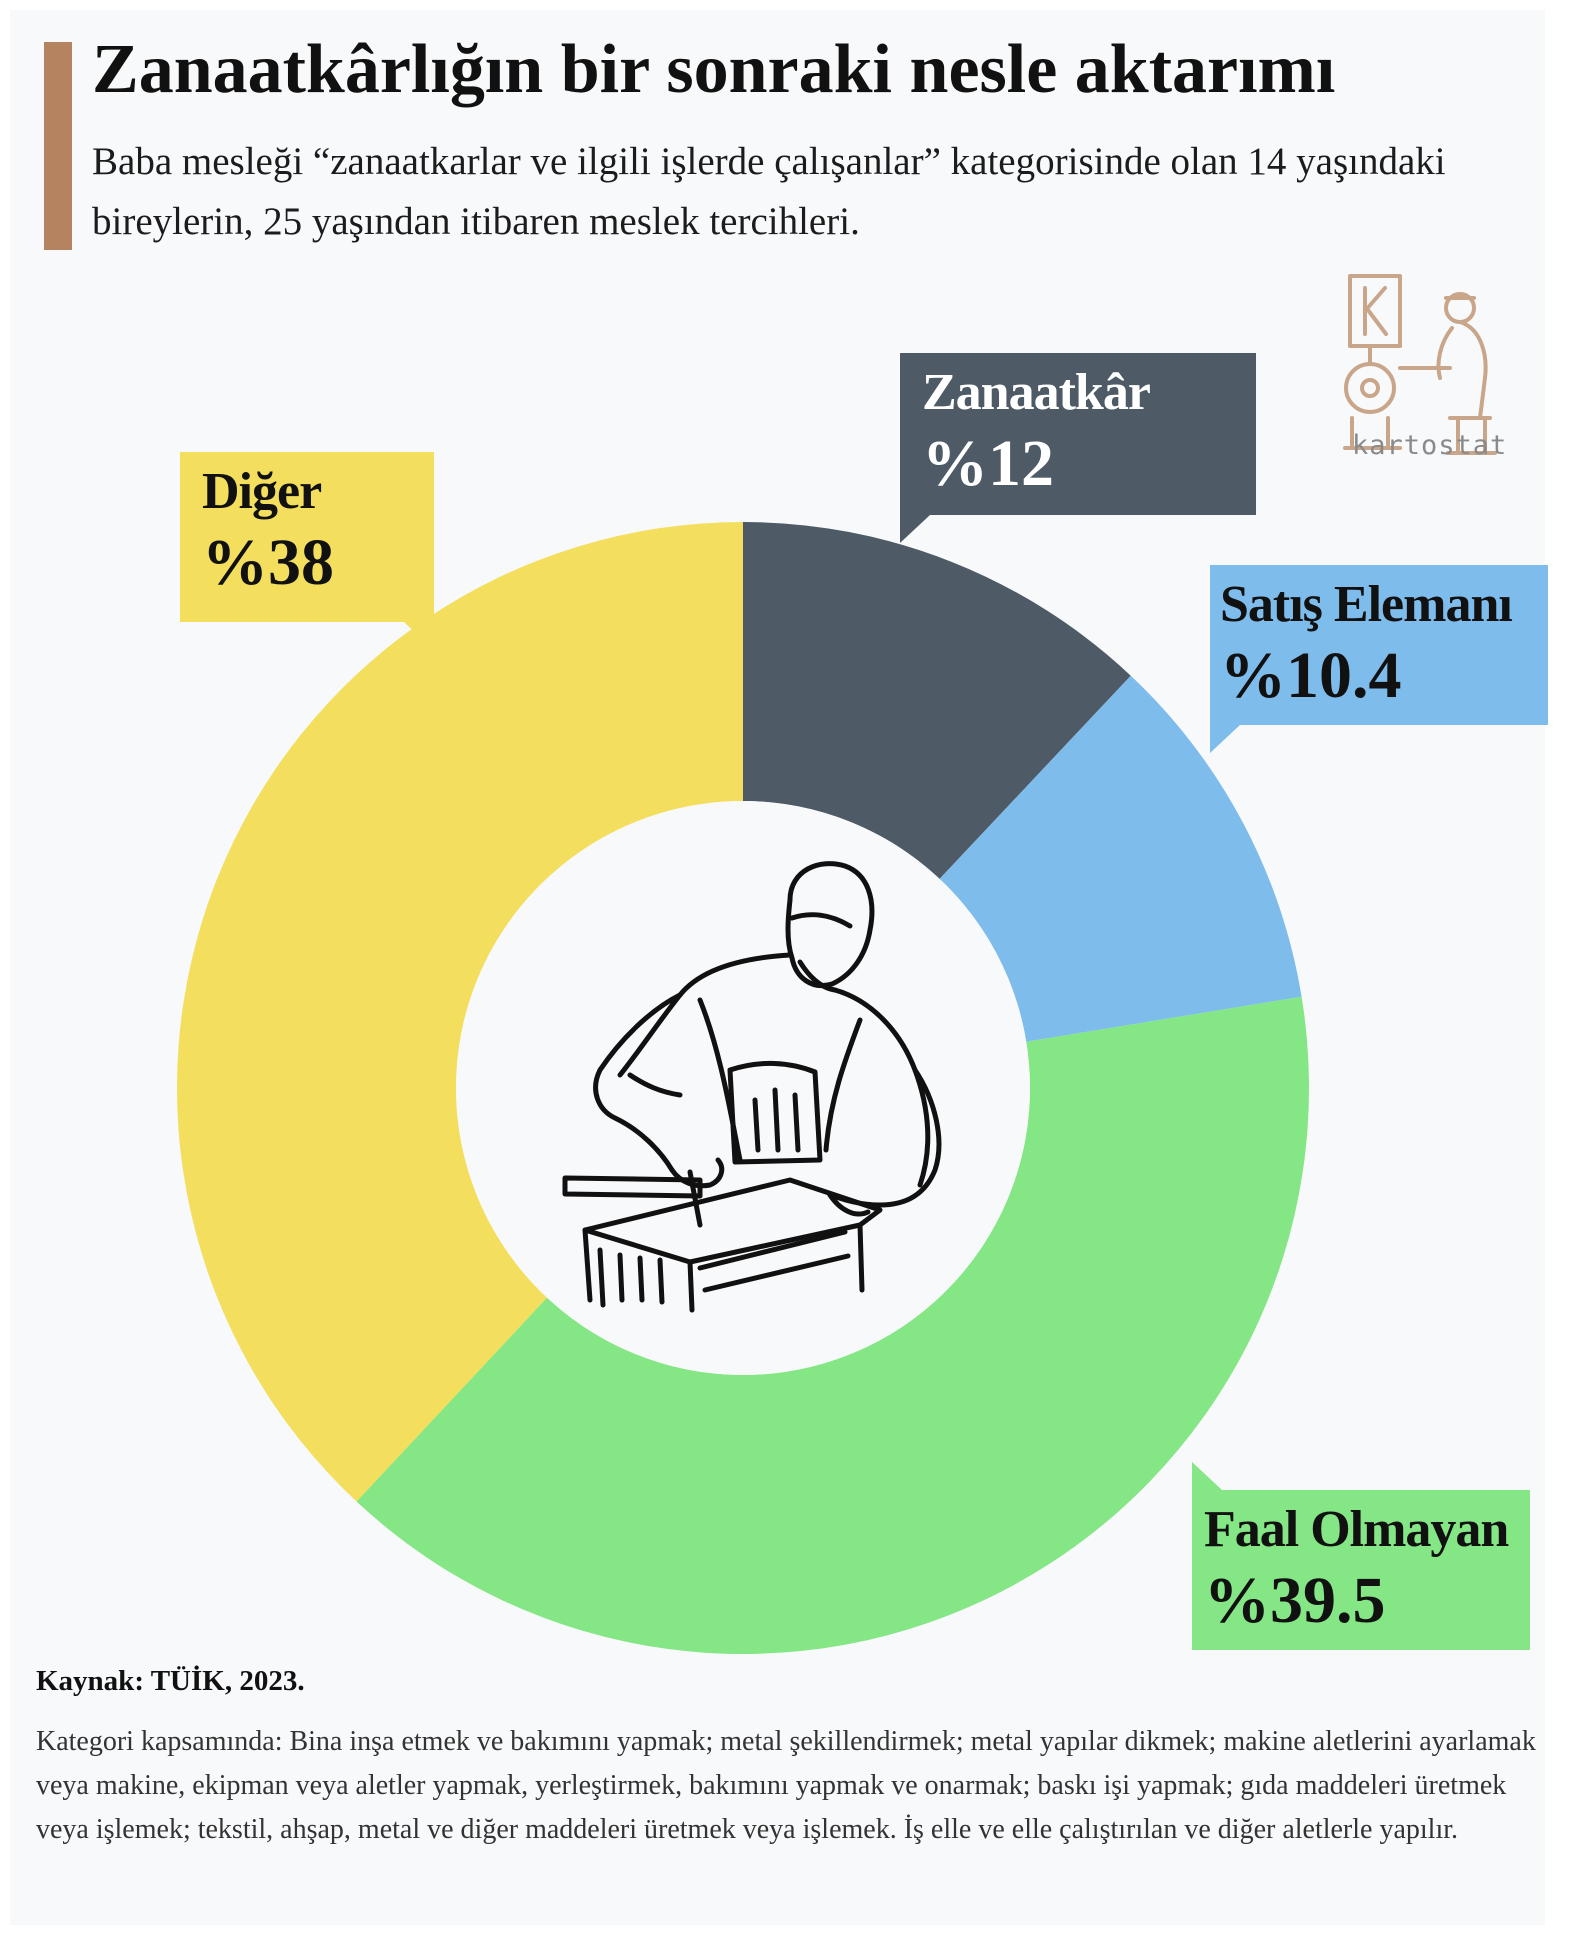 Image resolution: width=1589 pixels, height=1933 pixels. I want to click on callout-zanaatkar-pointer, so click(915, 529).